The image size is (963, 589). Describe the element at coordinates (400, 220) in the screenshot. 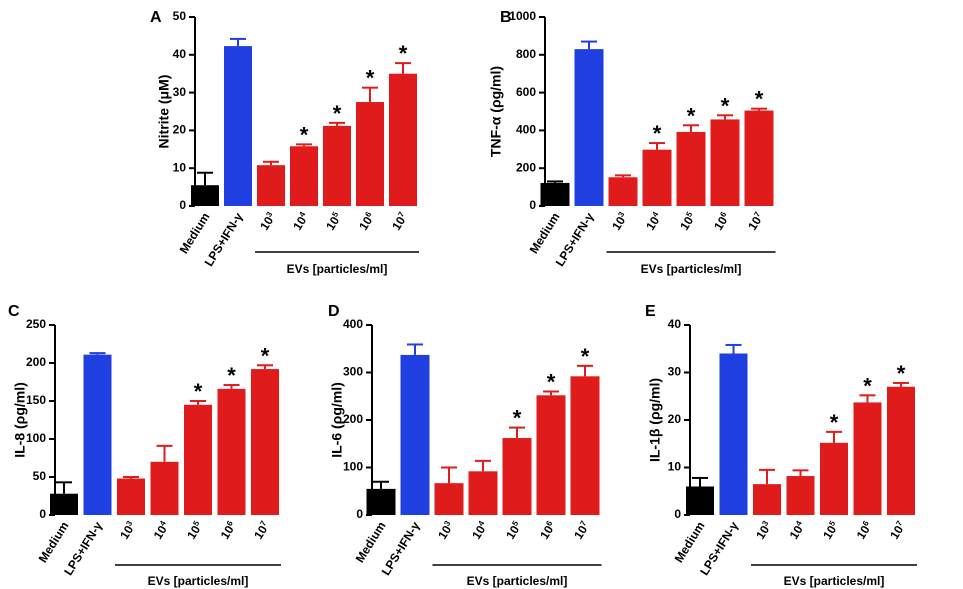

I see `category-label-a-6: 107` at that location.